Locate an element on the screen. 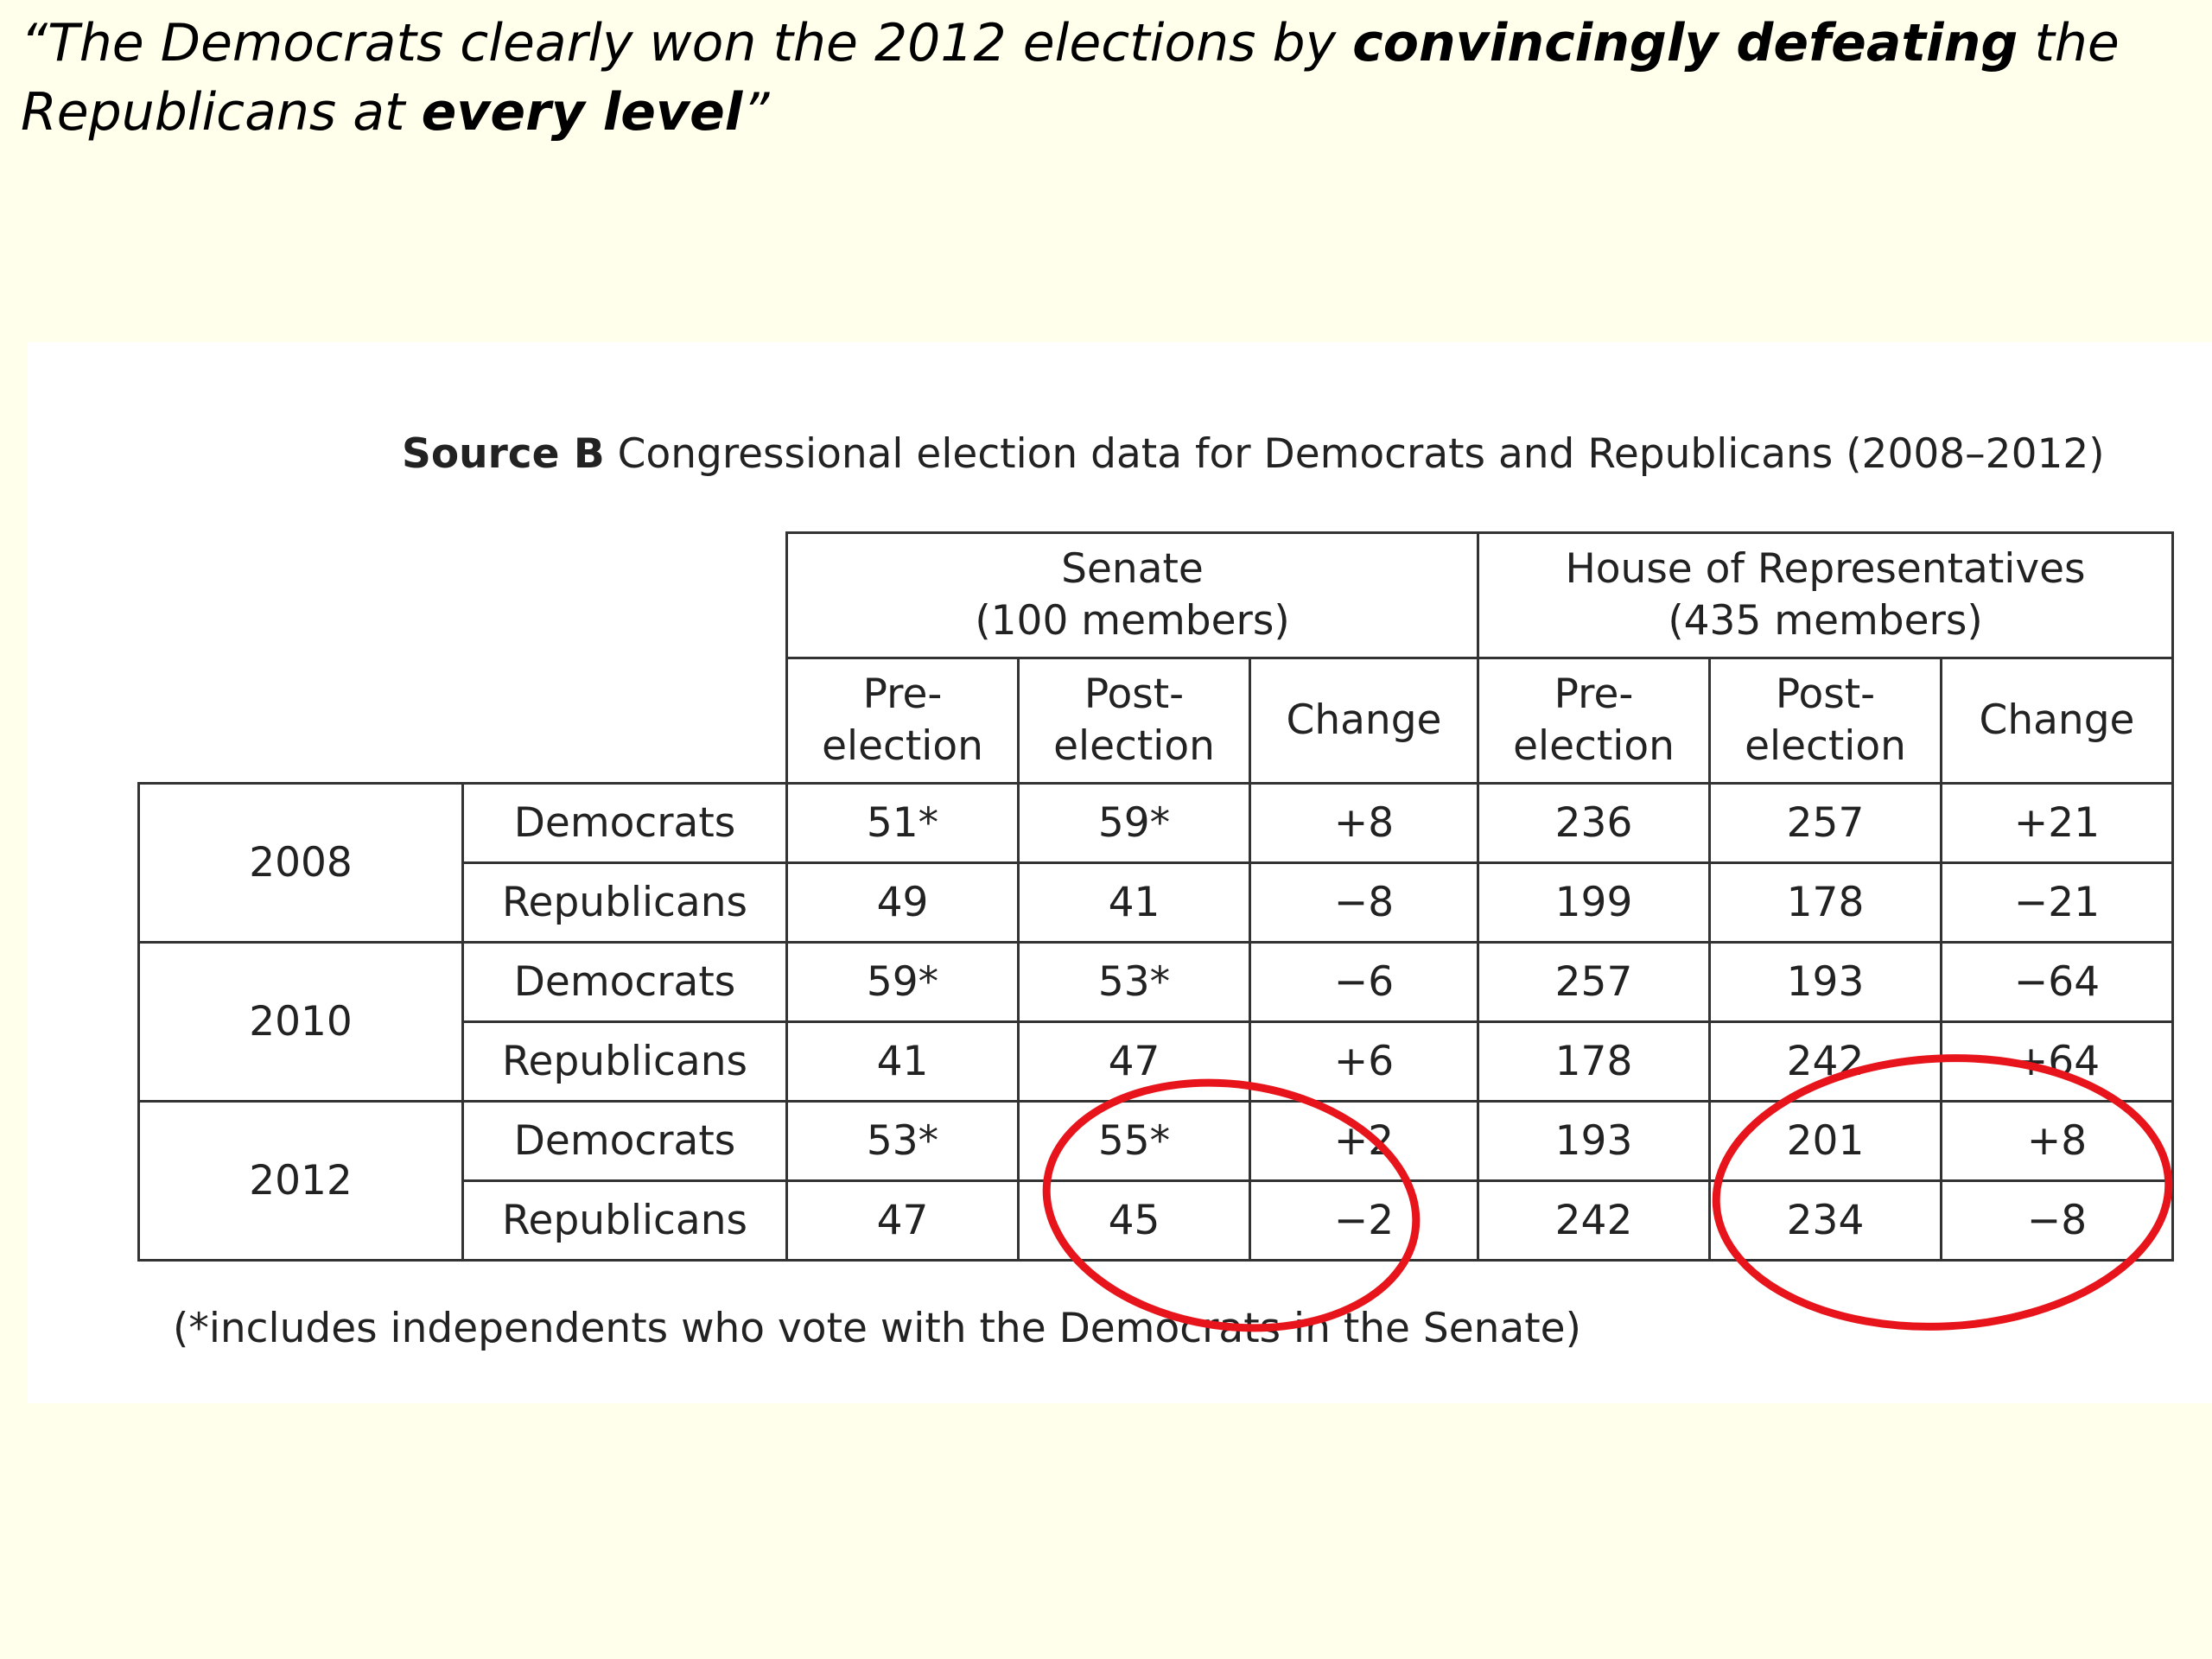  group-header-line: House of Representatives is located at coordinates (1825, 569).